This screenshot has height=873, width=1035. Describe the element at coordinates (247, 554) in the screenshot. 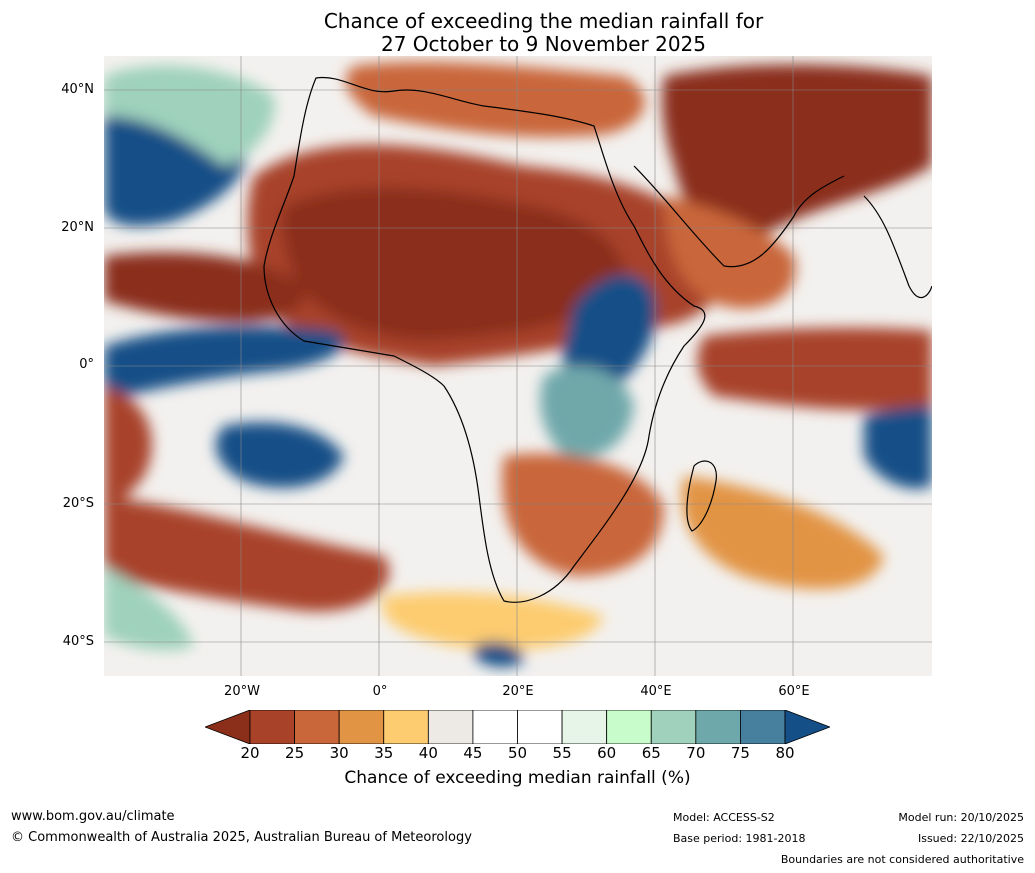

I see `region-south-atlantic-brown-band` at that location.